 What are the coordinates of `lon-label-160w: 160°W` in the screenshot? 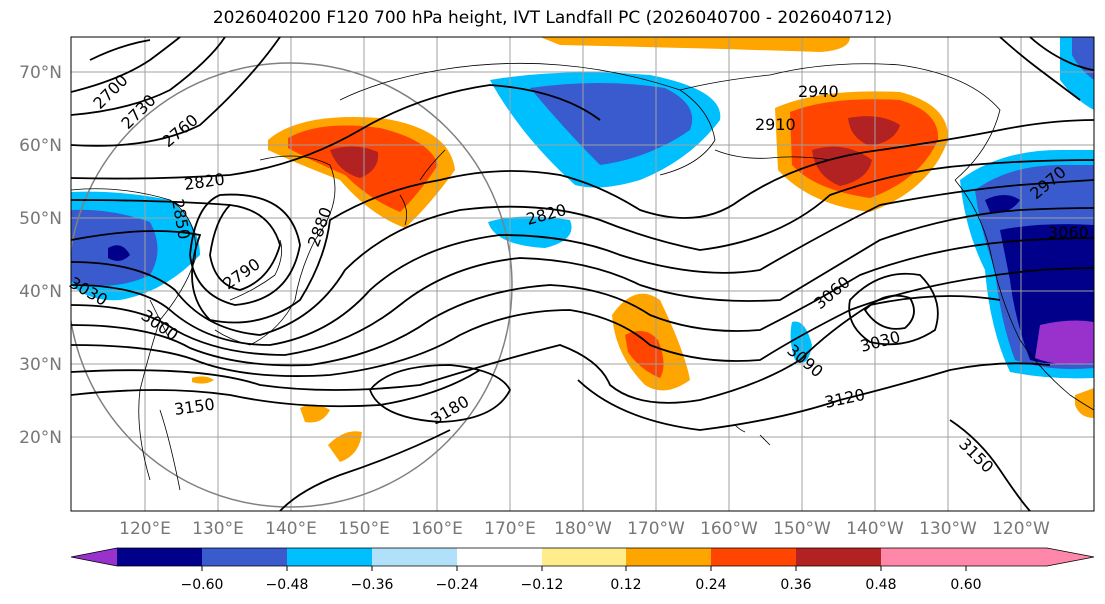 It's located at (729, 529).